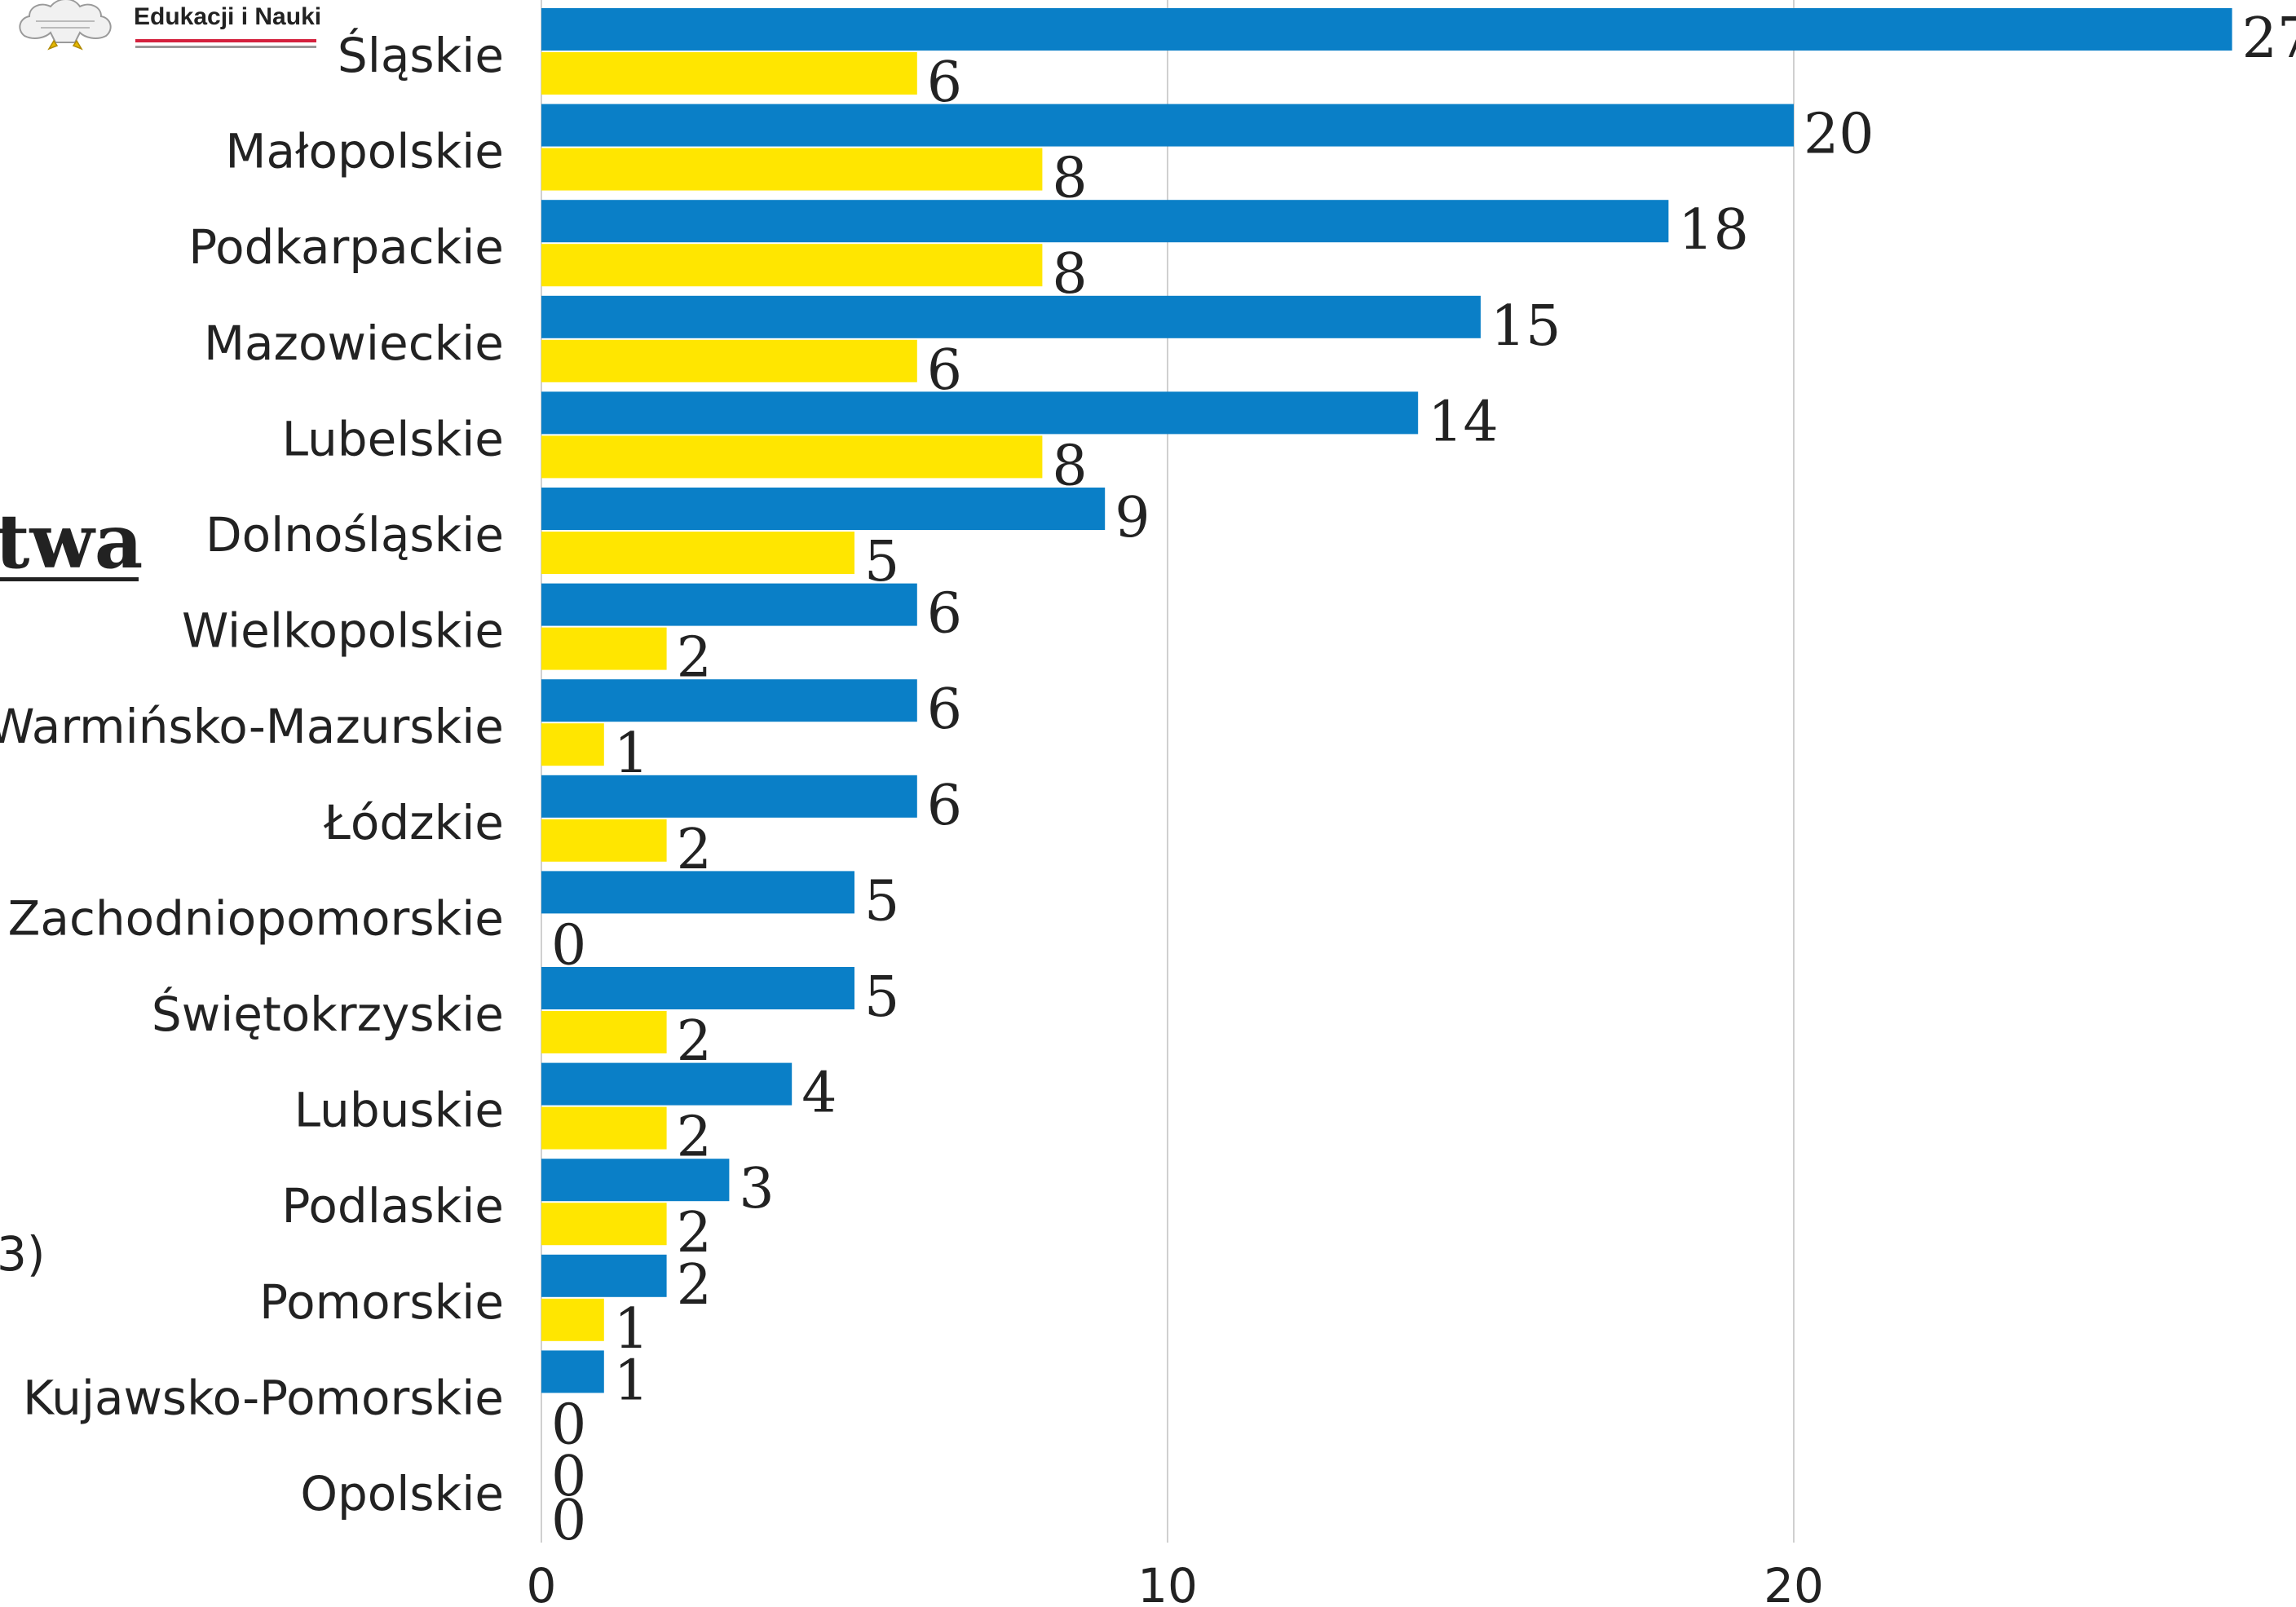 This screenshot has width=2296, height=1607. I want to click on category-label: Lubuskie, so click(399, 1110).